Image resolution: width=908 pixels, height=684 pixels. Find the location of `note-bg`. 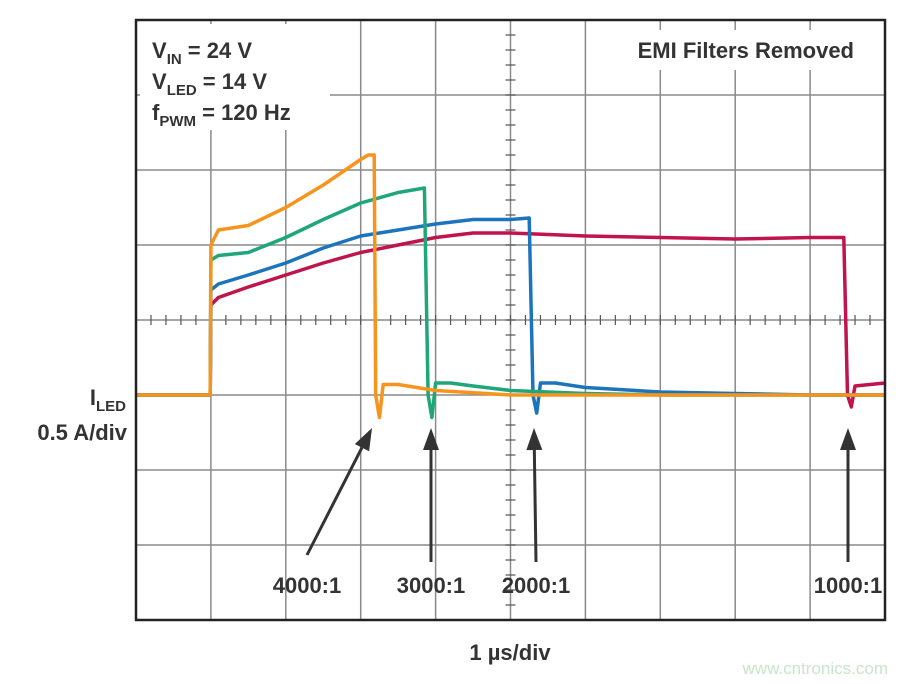

note-bg is located at coordinates (732, 50).